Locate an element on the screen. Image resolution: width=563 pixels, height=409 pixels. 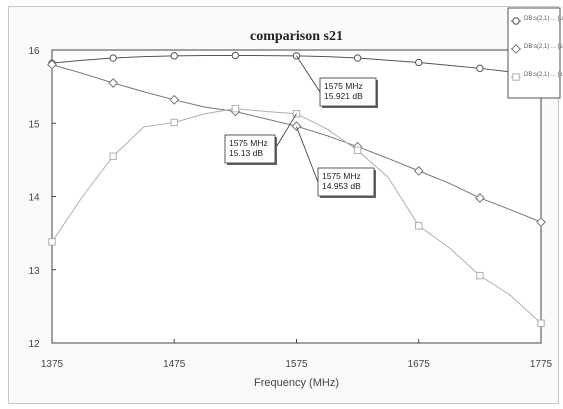
annotation-label: 15.921 dB is located at coordinates (343, 96).